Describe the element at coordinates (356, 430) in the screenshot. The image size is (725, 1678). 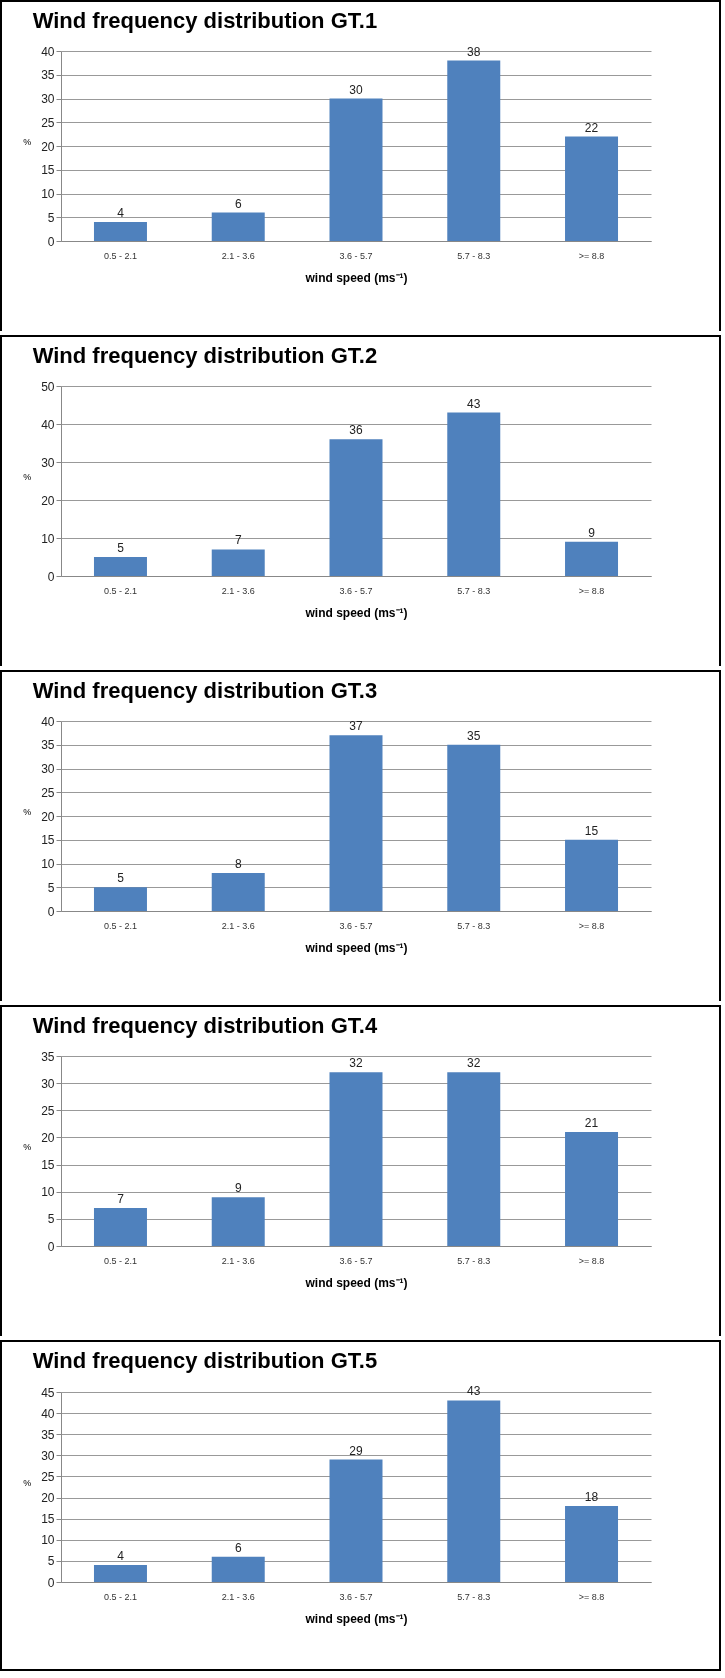
I see `data-label: 36` at that location.